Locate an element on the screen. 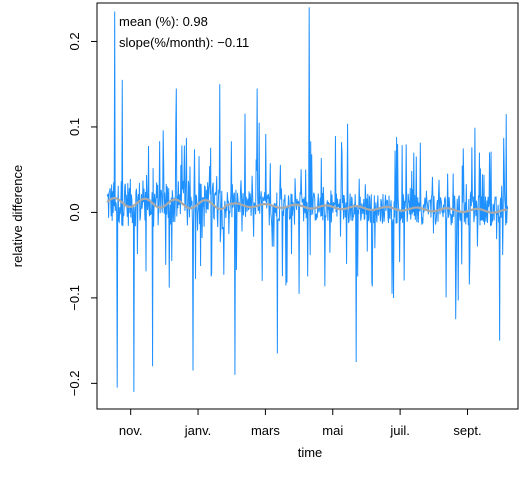 Image resolution: width=532 pixels, height=493 pixels. y-tick-label: −0.1 is located at coordinates (74, 298).